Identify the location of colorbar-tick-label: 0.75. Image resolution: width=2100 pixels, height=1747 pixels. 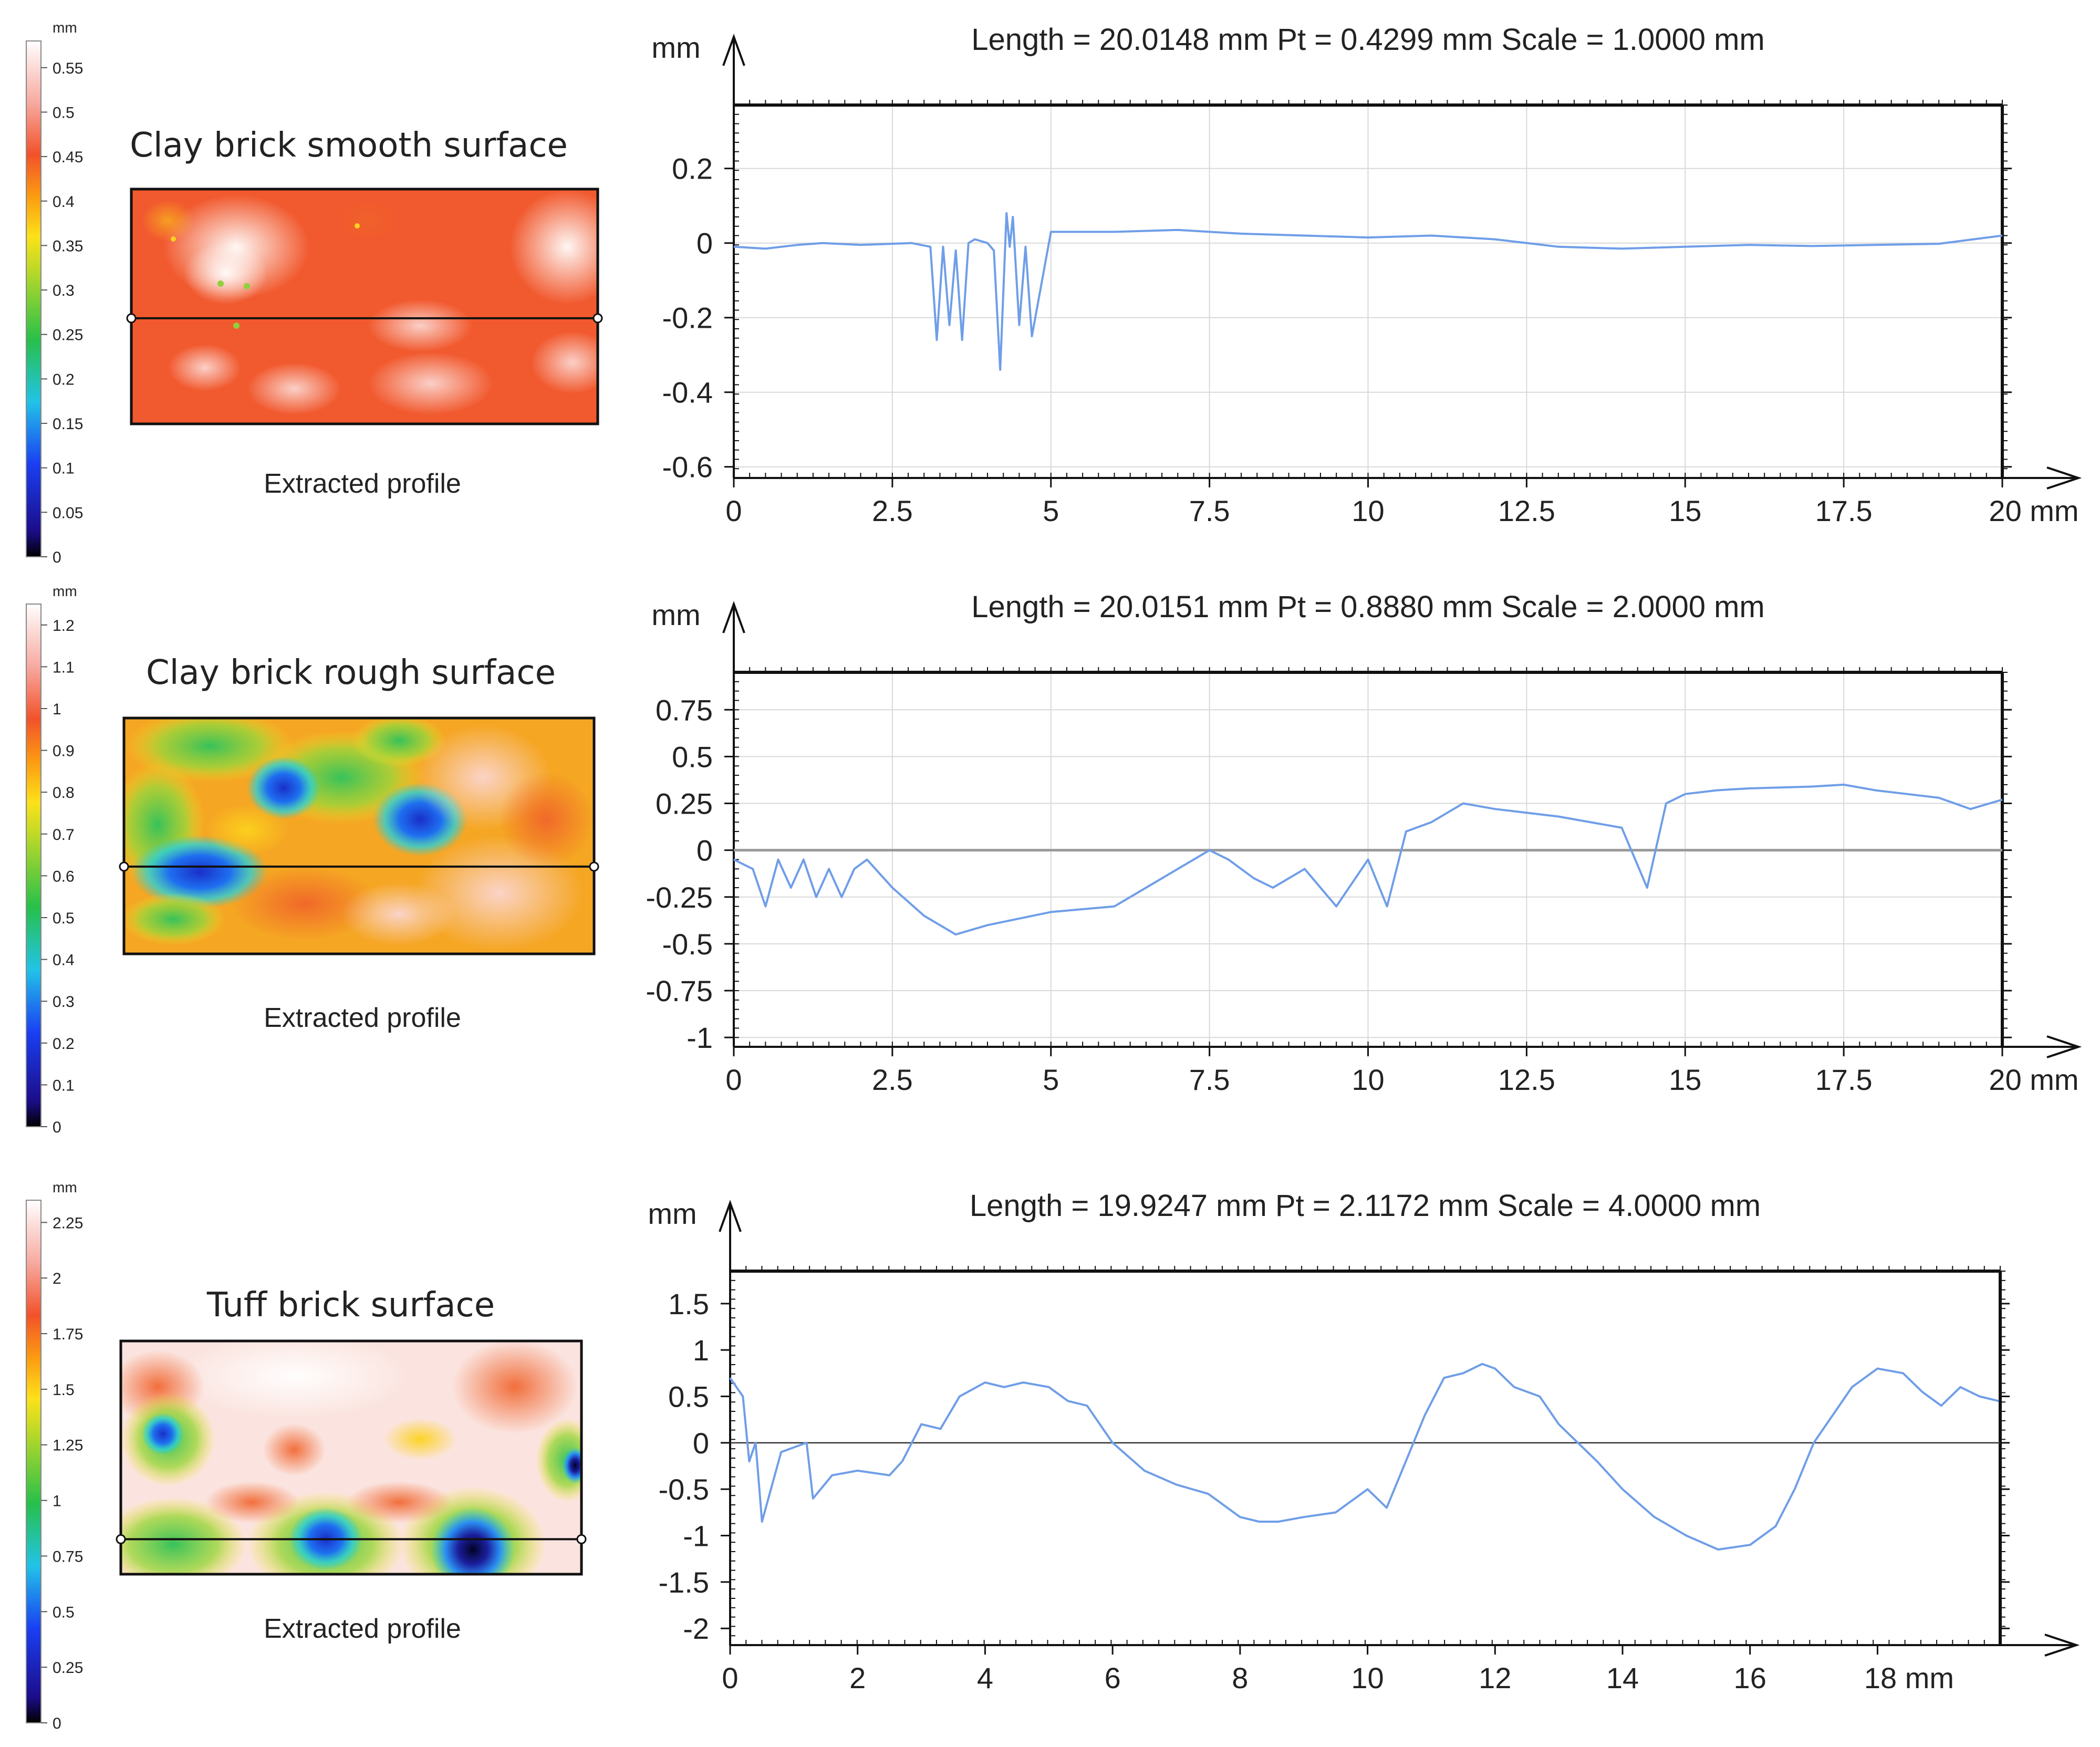
(68, 1557).